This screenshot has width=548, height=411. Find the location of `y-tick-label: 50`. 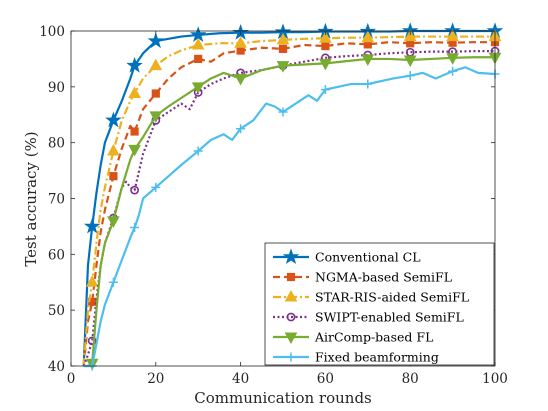

y-tick-label: 50 is located at coordinates (56, 311).